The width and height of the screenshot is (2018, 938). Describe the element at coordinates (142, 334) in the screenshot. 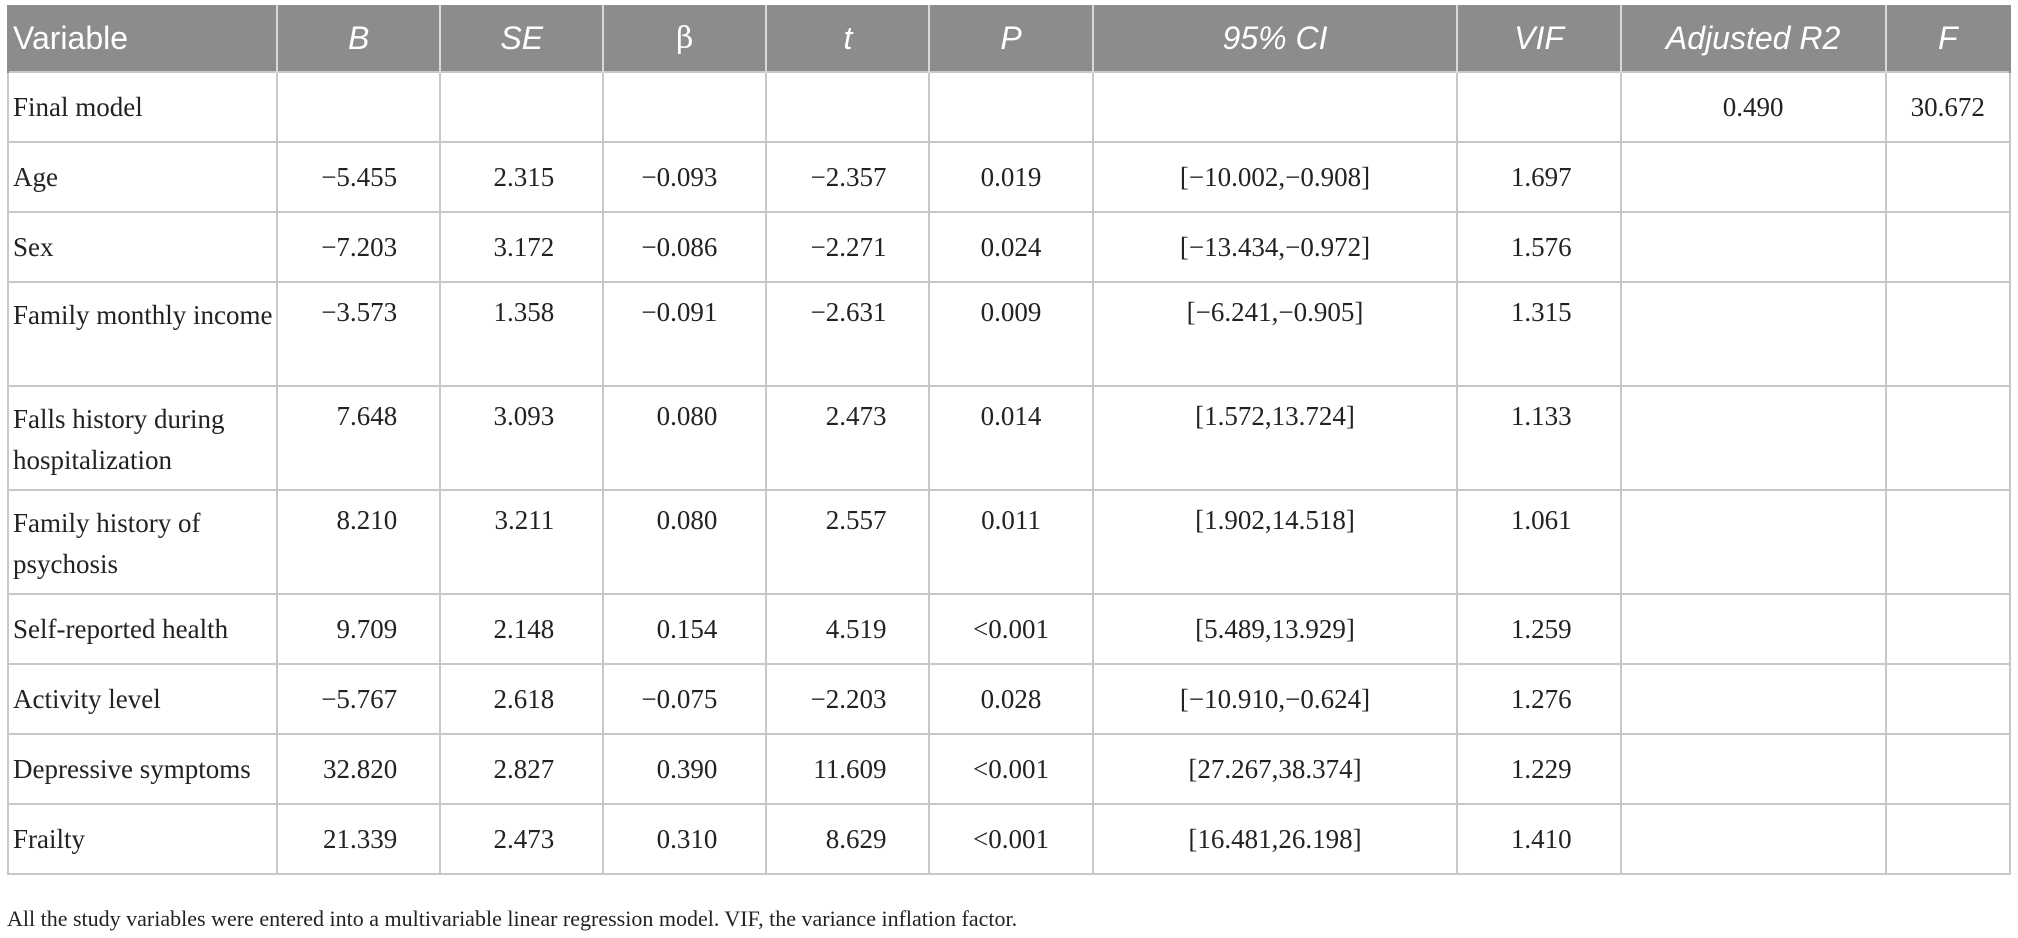

I see `cell-variable: Family monthly income` at that location.